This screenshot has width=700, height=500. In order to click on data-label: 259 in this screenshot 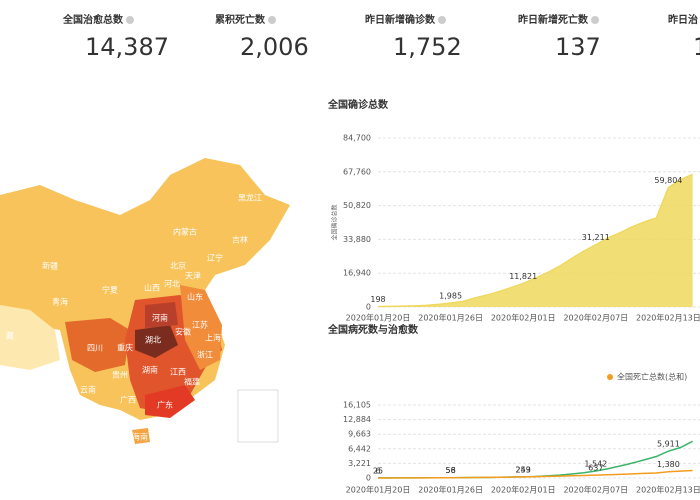, I will do `click(523, 469)`.